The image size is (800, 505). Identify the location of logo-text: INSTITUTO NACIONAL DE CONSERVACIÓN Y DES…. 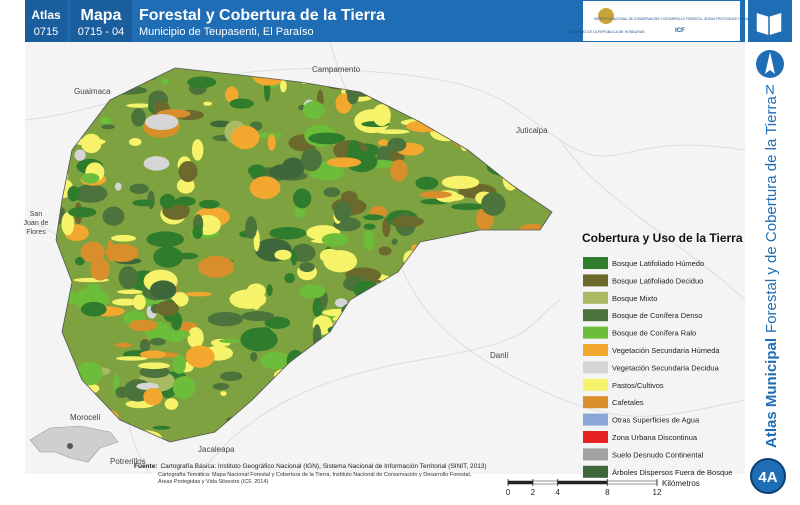
(680, 18).